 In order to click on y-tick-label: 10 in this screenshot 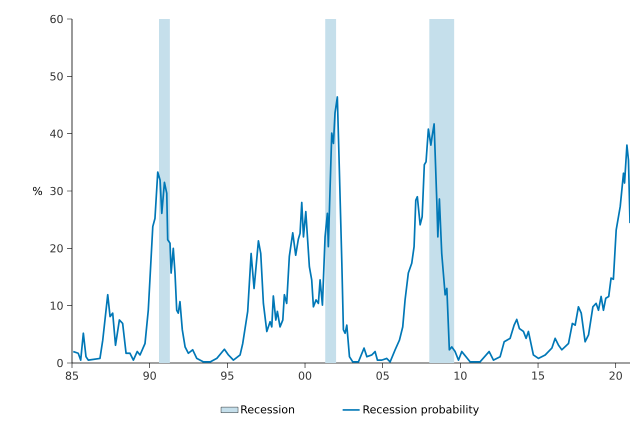, I will do `click(56, 306)`.